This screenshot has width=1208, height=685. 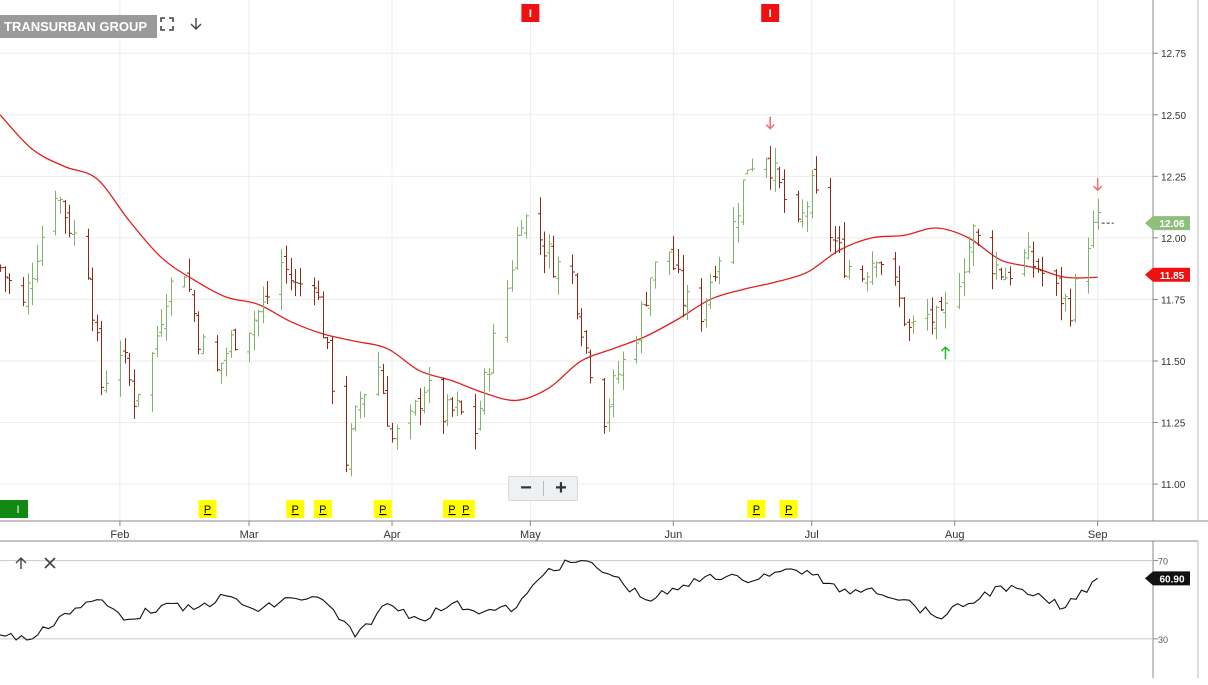 I want to click on y-tick-label: 11.50, so click(x=1173, y=362).